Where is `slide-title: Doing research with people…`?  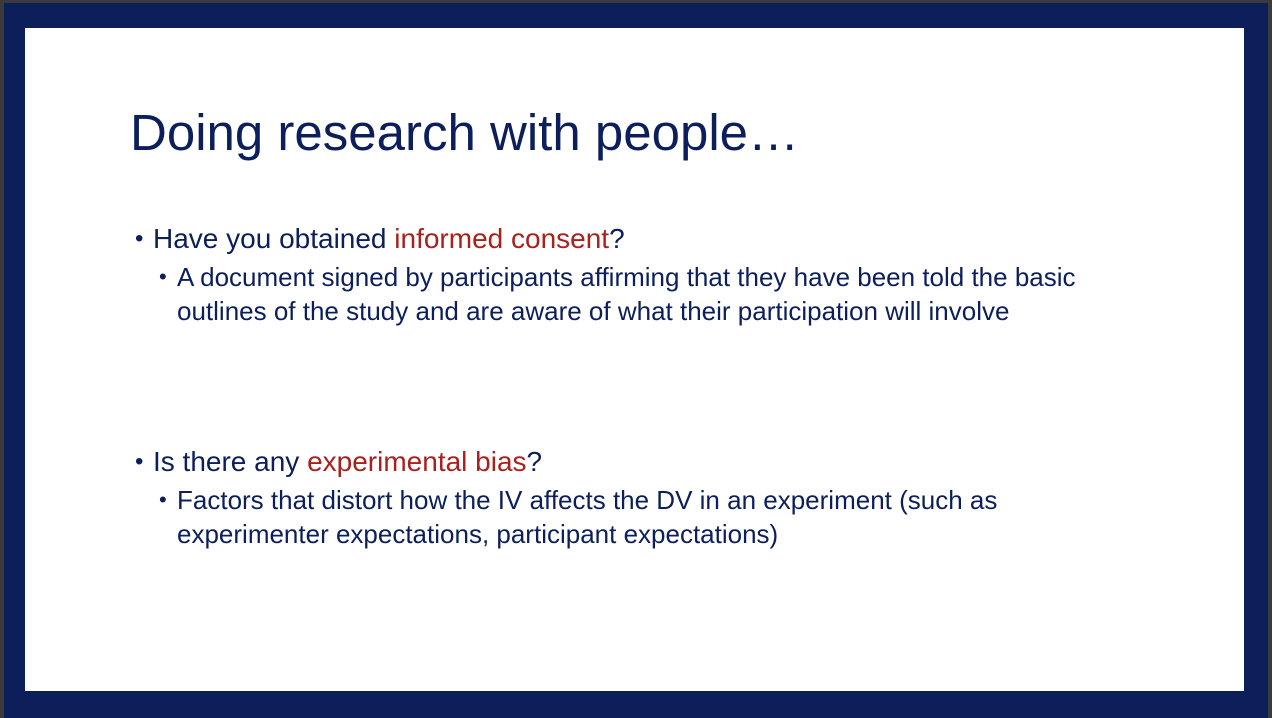 slide-title: Doing research with people… is located at coordinates (465, 132).